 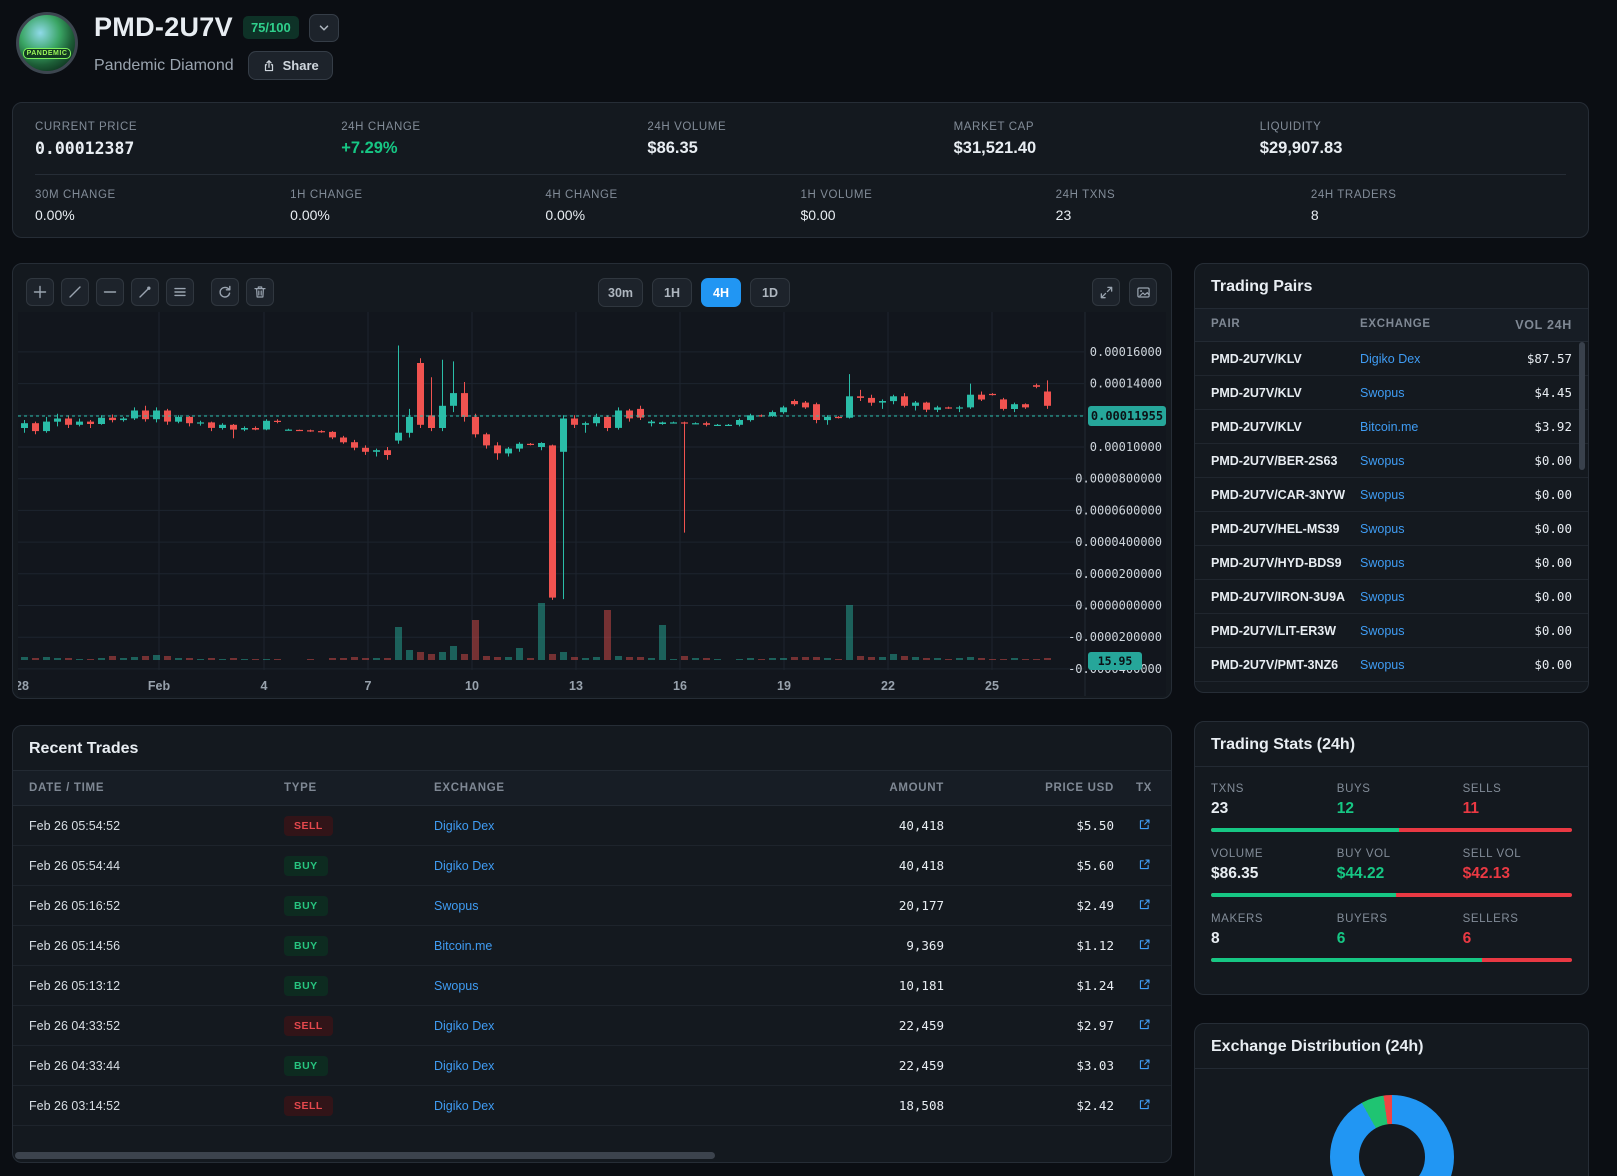 What do you see at coordinates (1274, 930) in the screenshot?
I see `trading-stat: MAKERS 8` at bounding box center [1274, 930].